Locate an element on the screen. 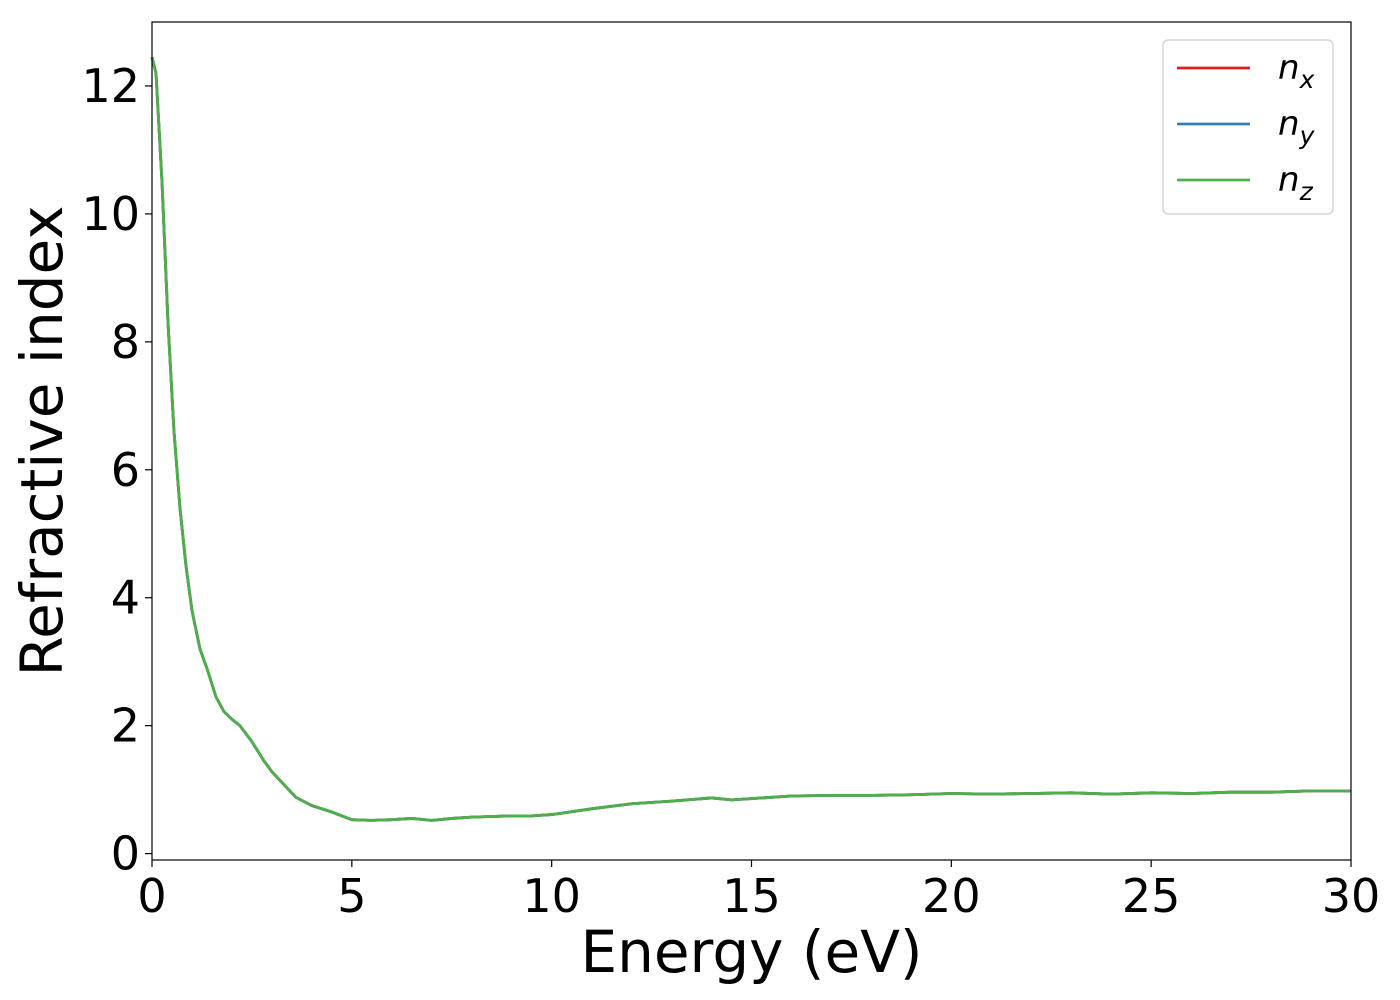 The image size is (1400, 1000). legend-label-nz: nz is located at coordinates (1296, 183).